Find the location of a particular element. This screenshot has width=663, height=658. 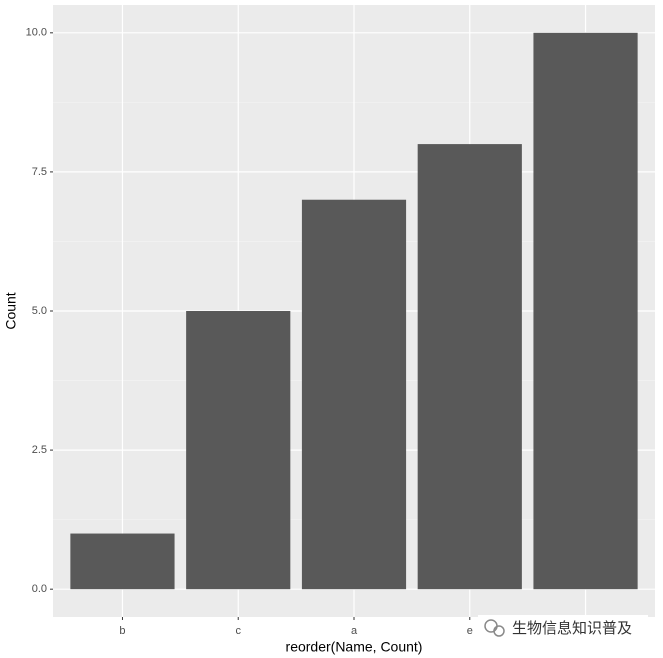

y-tick-label: 0.0 is located at coordinates (39, 589).